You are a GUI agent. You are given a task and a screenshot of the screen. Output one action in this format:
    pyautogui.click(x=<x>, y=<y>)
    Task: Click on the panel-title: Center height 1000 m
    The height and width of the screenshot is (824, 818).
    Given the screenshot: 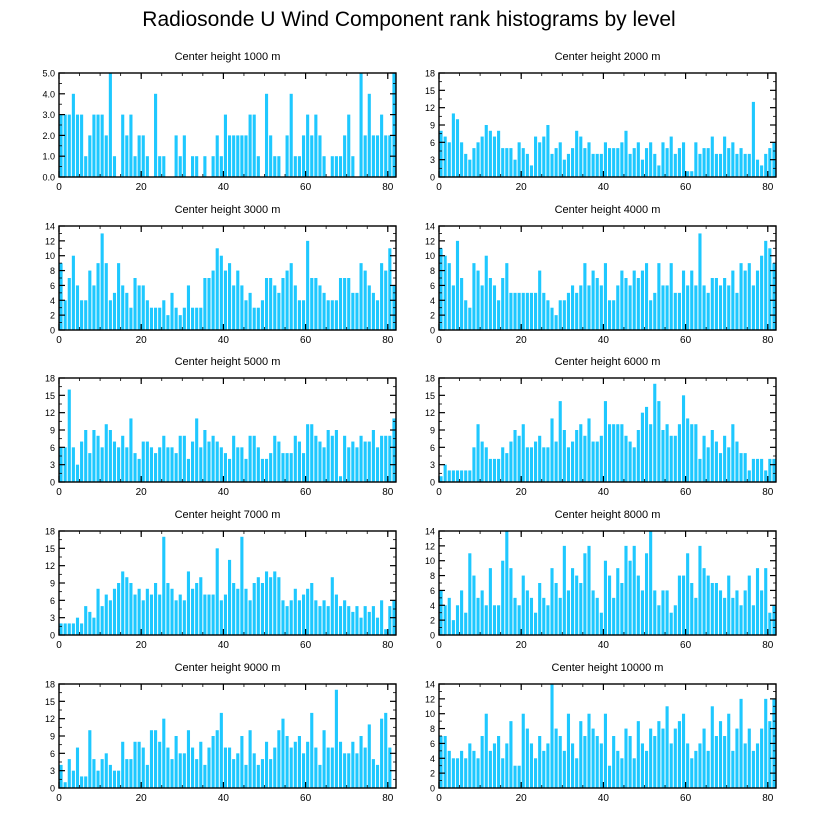 What is the action you would take?
    pyautogui.click(x=228, y=57)
    